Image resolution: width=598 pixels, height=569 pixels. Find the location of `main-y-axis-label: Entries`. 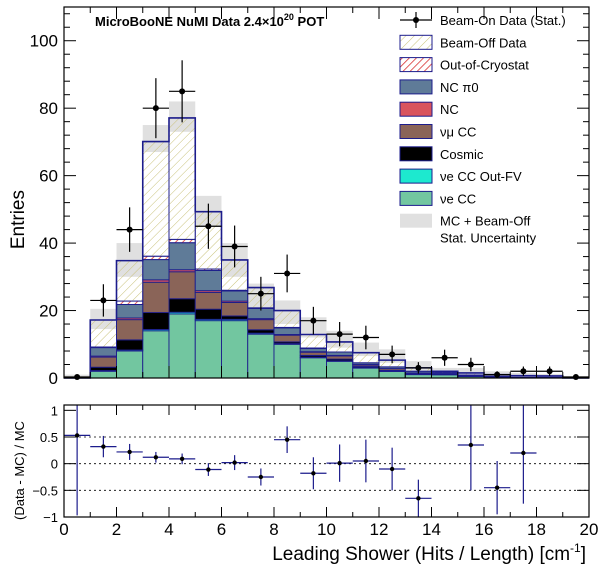

main-y-axis-label: Entries is located at coordinates (18, 219).